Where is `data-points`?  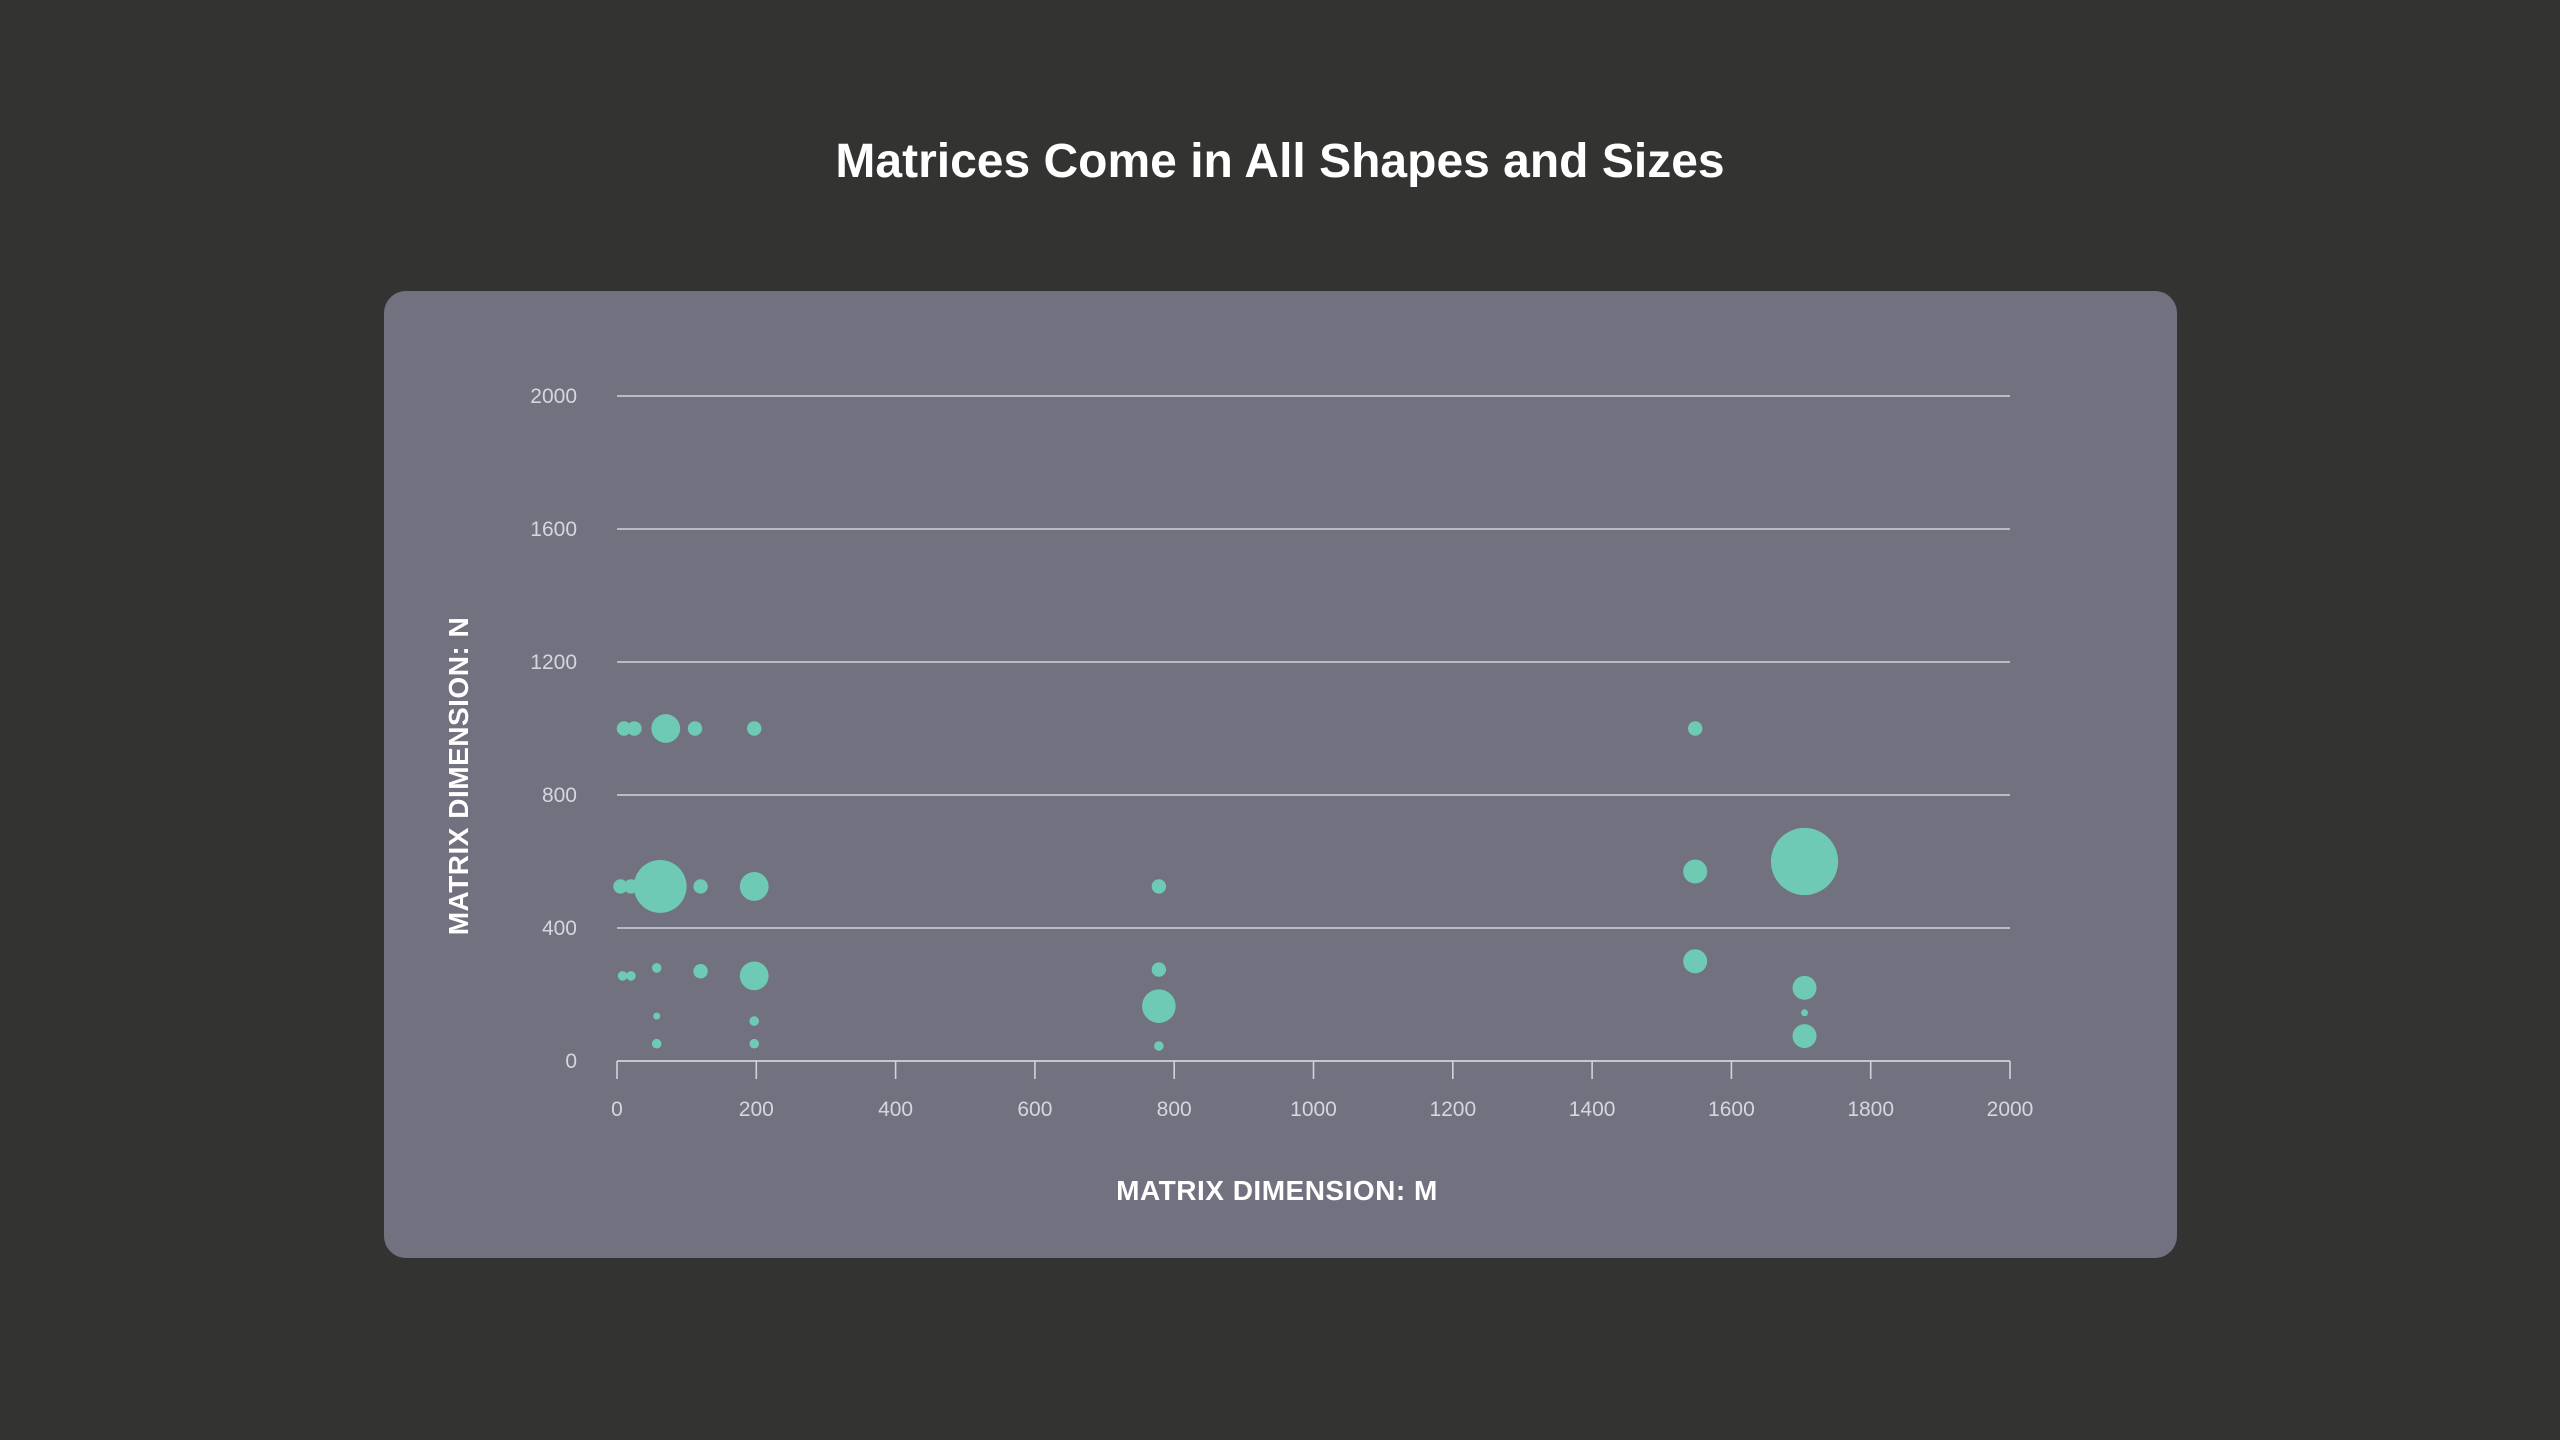 data-points is located at coordinates (1226, 882).